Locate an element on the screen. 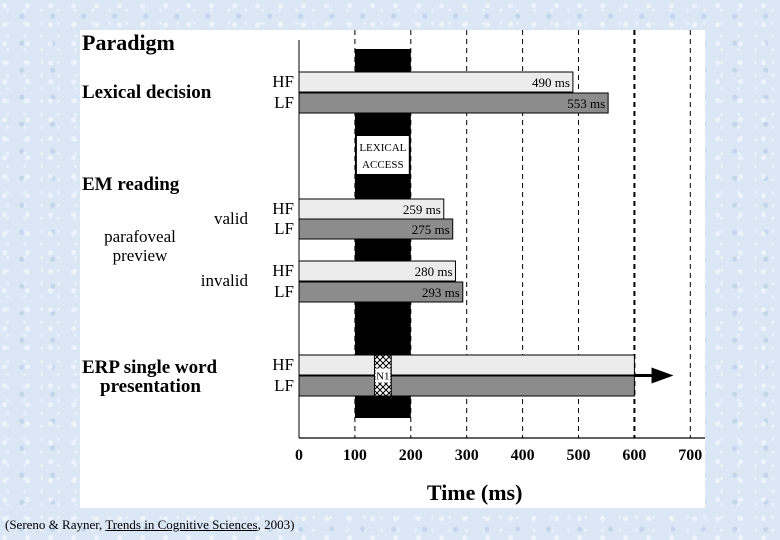 The height and width of the screenshot is (540, 780). x-tick-label: 100 is located at coordinates (355, 455).